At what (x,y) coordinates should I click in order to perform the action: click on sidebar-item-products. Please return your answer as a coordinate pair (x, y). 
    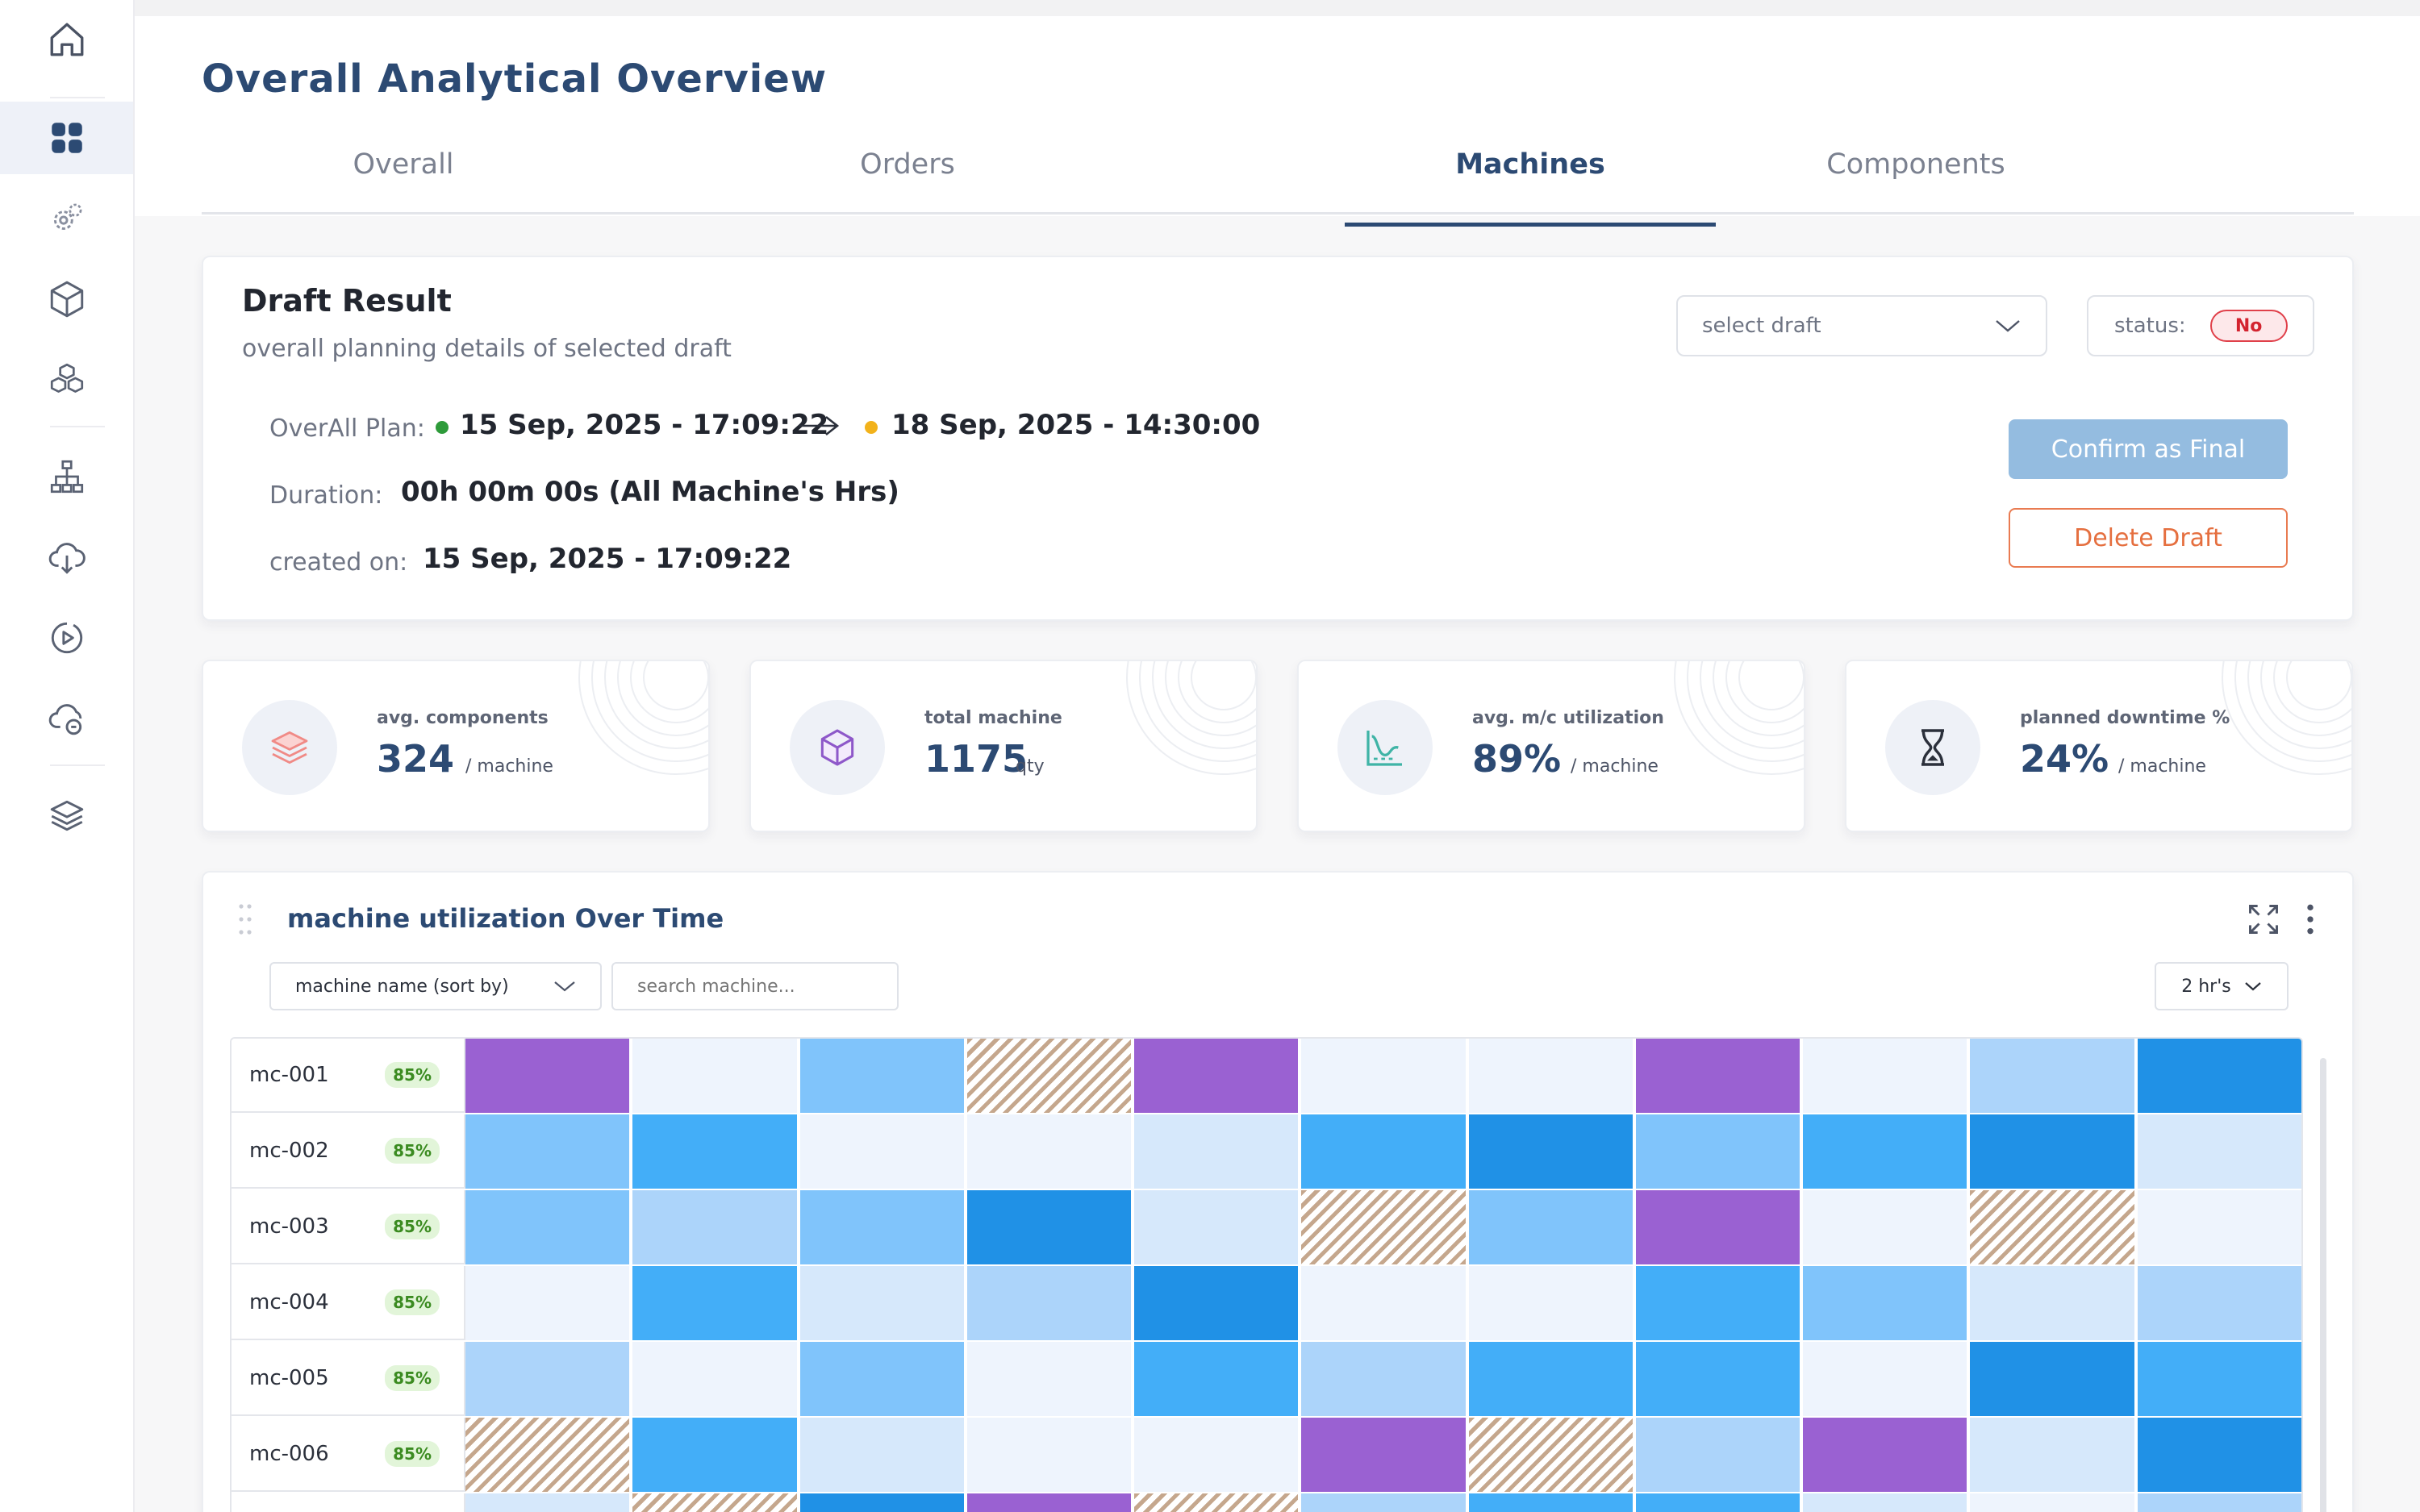
    Looking at the image, I should click on (66, 299).